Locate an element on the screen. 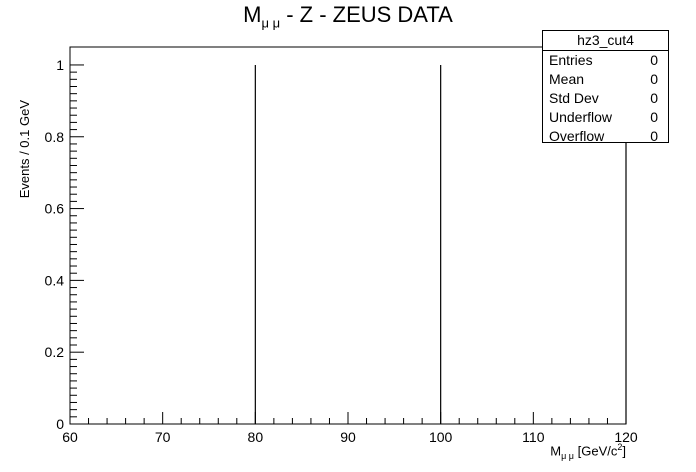 The image size is (696, 472). stats-label: Entries is located at coordinates (571, 60).